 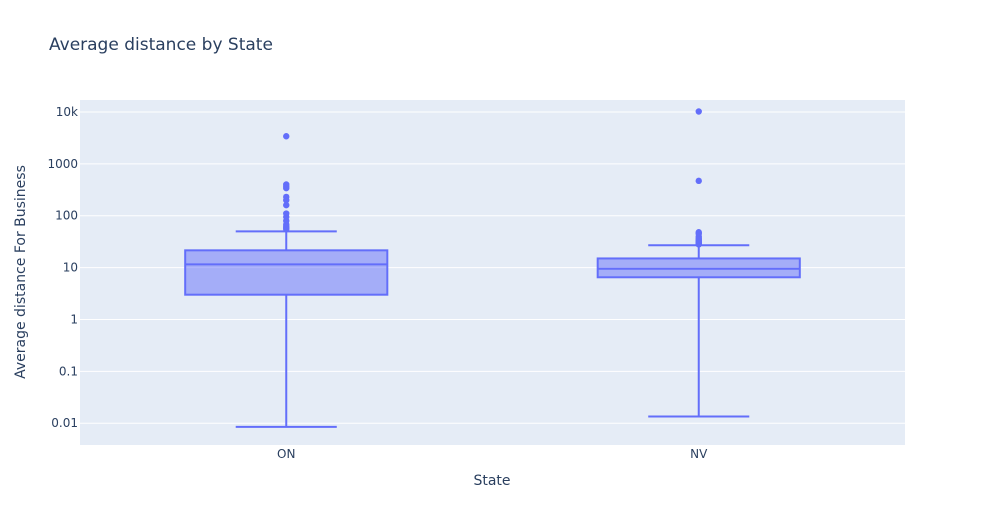 What do you see at coordinates (64, 423) in the screenshot?
I see `y-tick-label: 0.01` at bounding box center [64, 423].